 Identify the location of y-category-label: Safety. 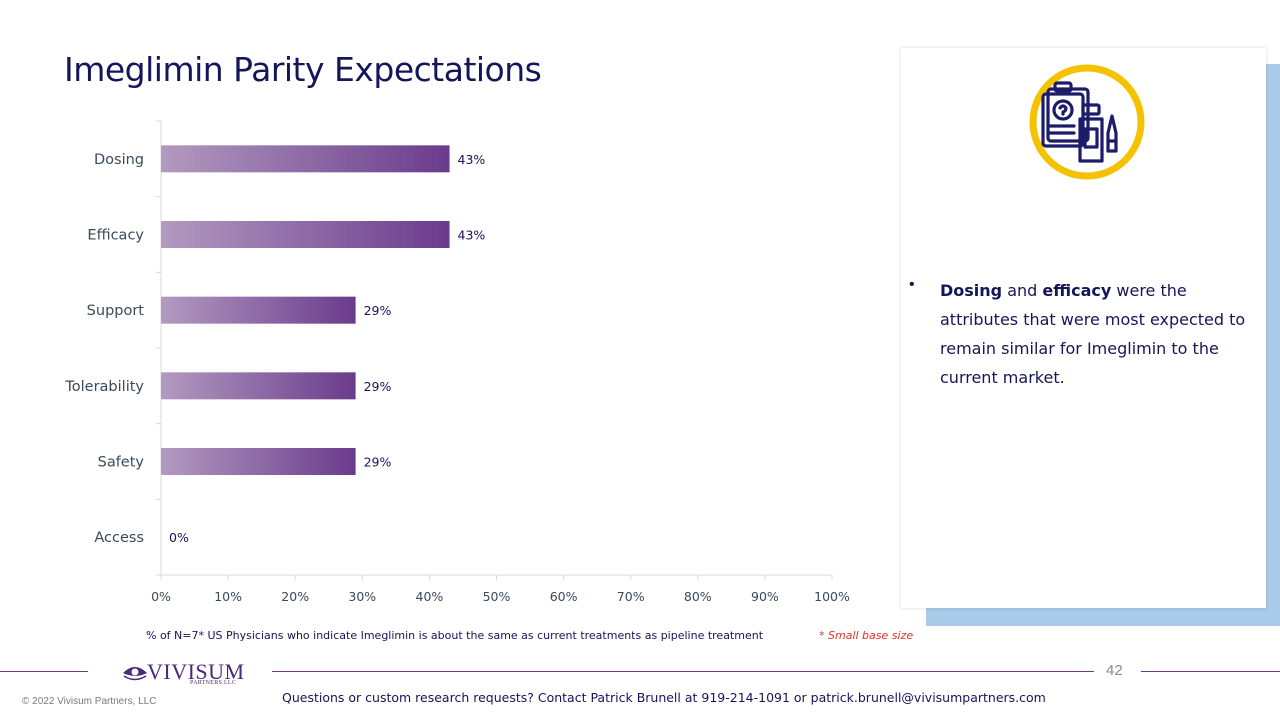
(121, 463).